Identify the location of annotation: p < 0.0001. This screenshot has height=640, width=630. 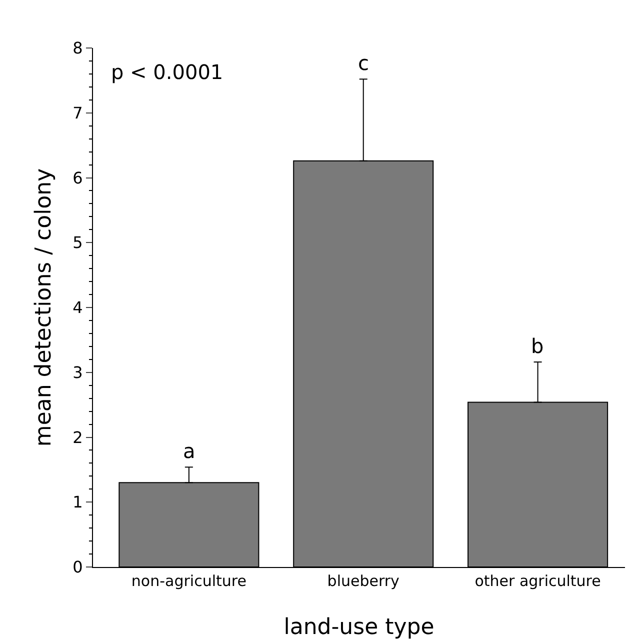
(167, 72).